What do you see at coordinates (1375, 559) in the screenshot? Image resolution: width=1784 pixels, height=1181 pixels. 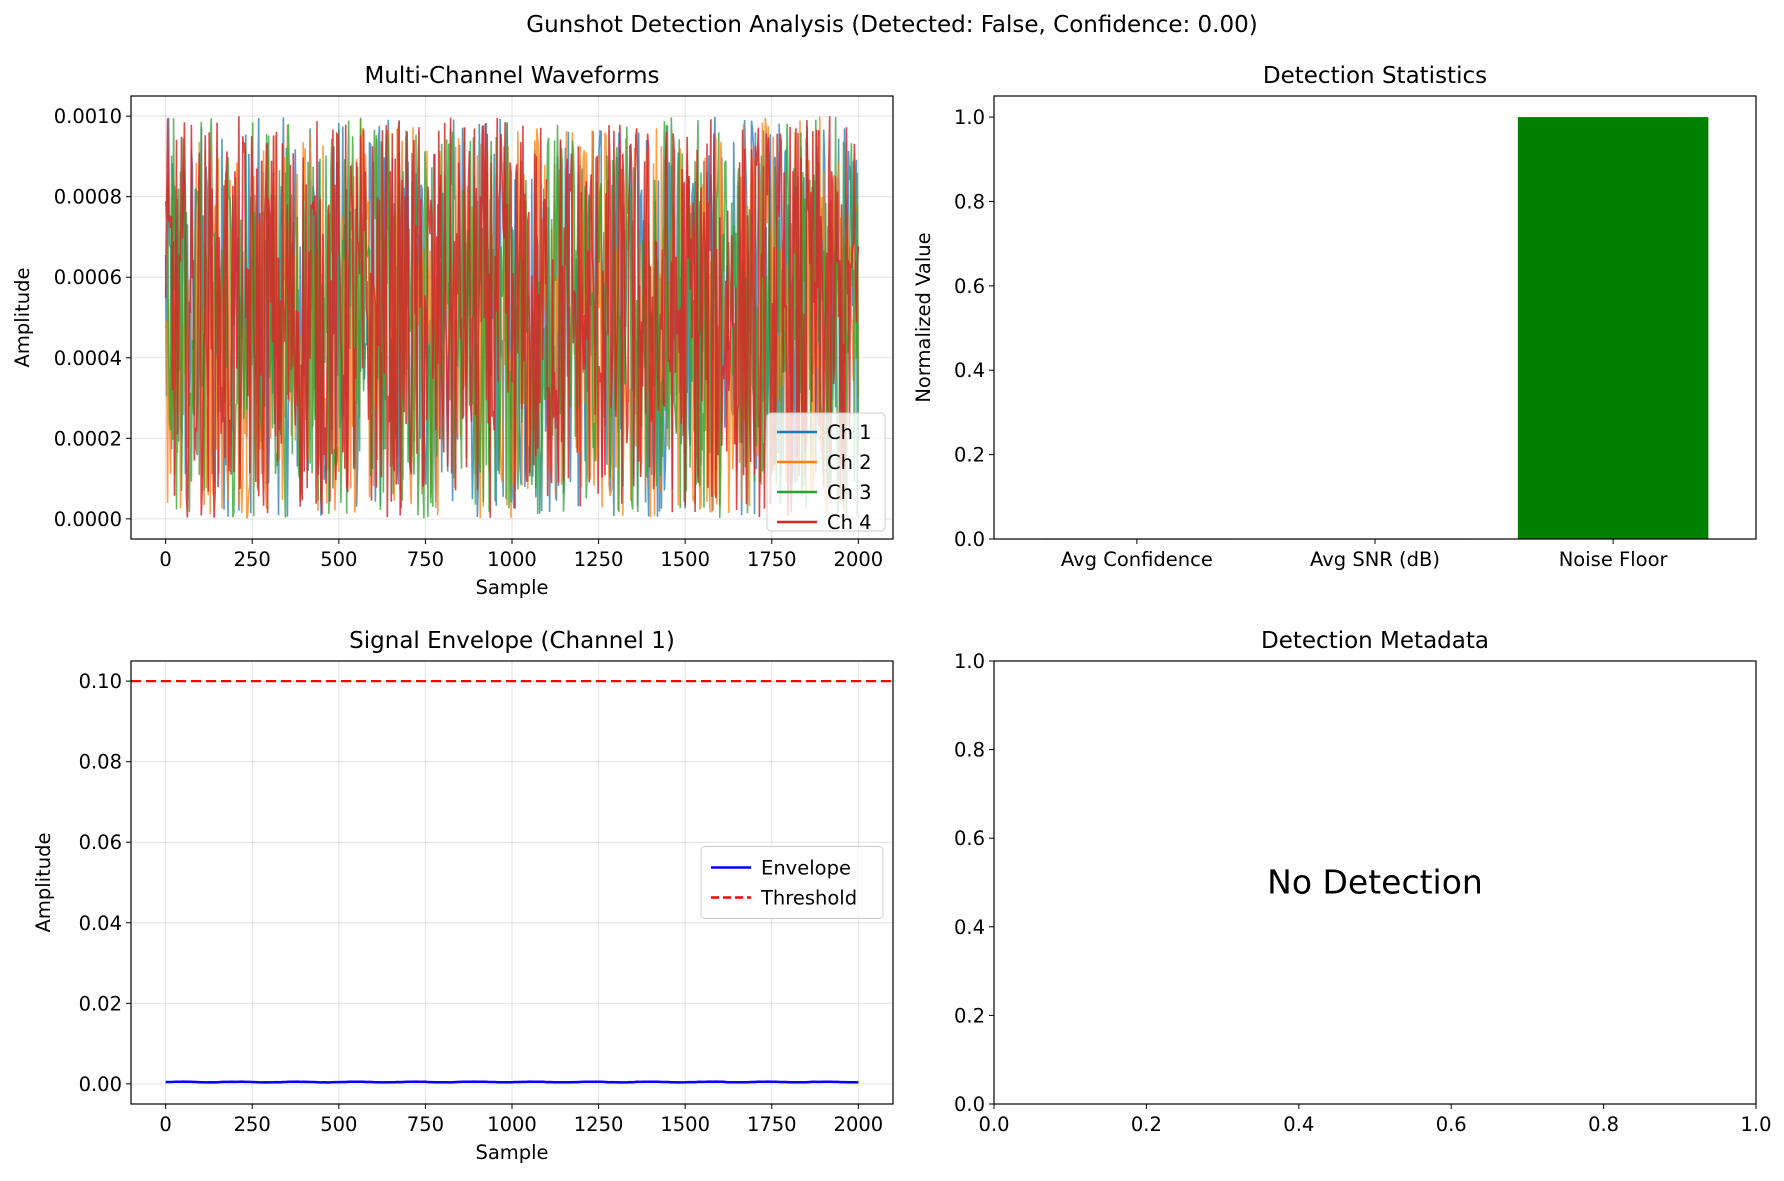 I see `statistics-category-label: Avg SNR (dB)` at bounding box center [1375, 559].